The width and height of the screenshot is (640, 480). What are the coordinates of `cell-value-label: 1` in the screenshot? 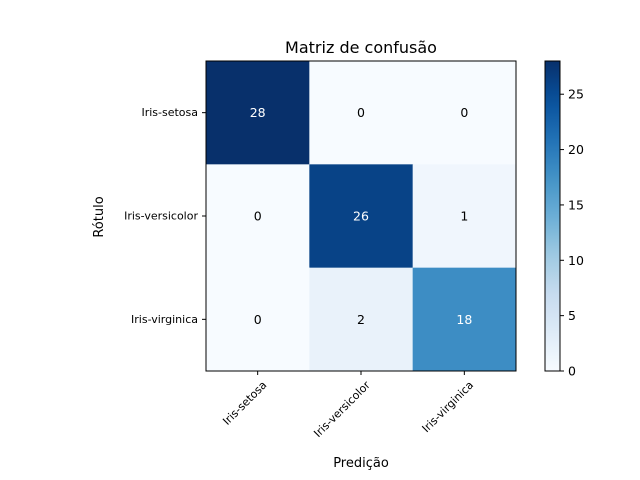 It's located at (464, 216).